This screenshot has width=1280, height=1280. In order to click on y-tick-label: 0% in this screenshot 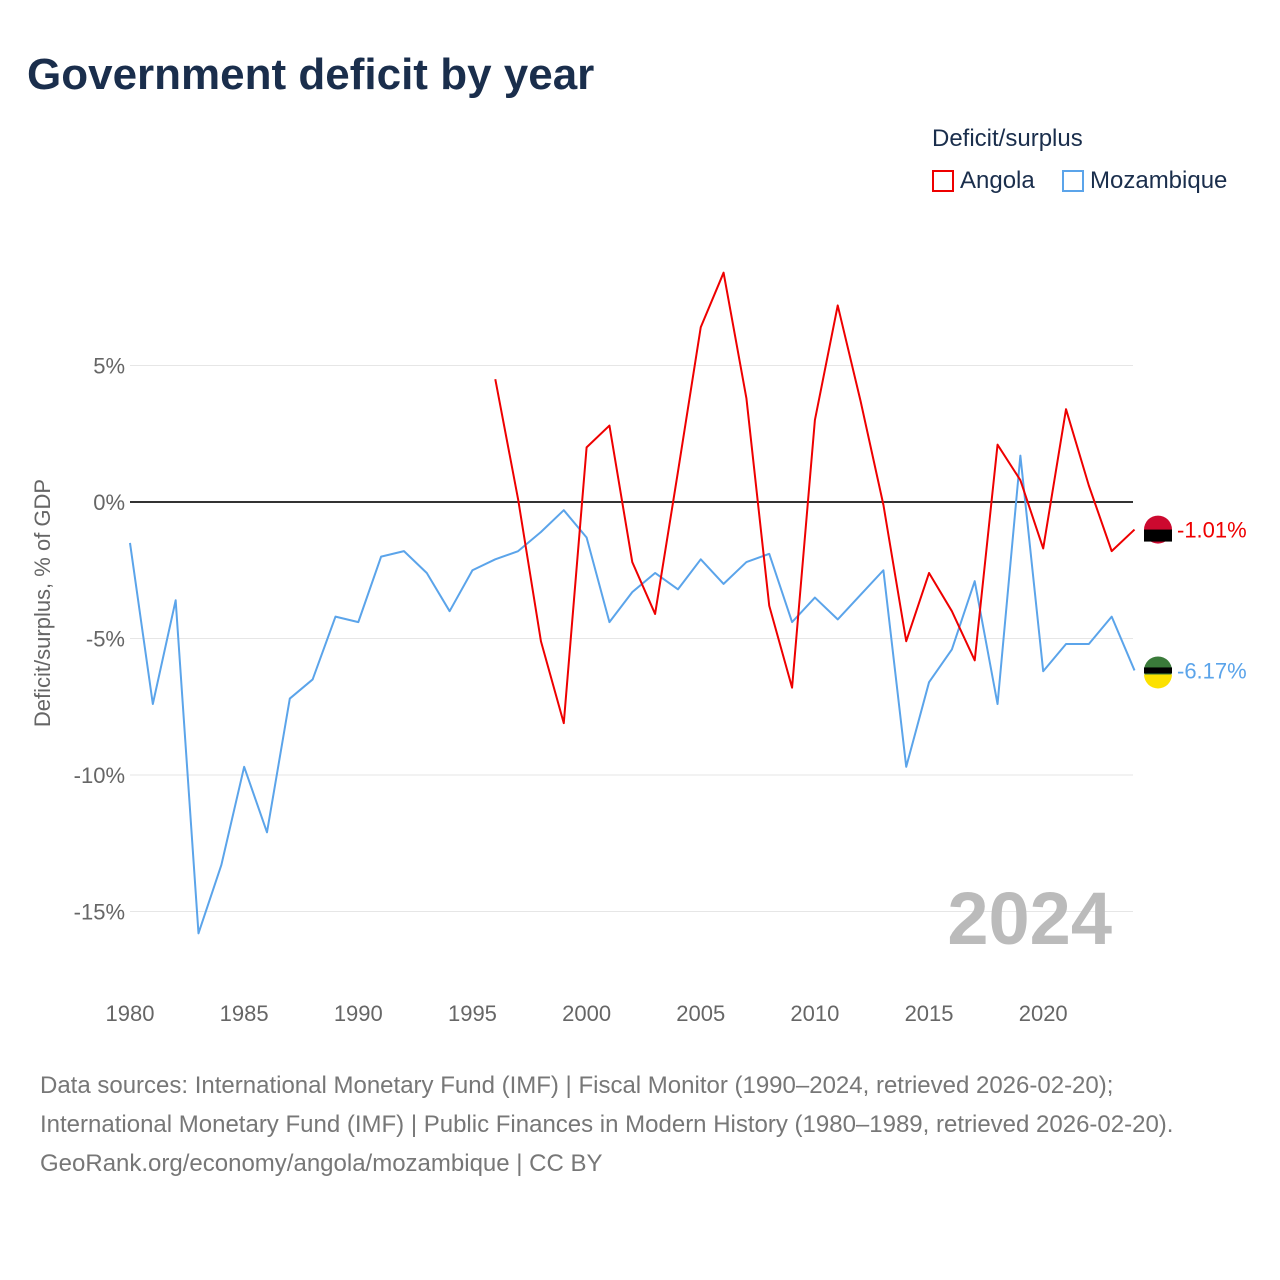, I will do `click(109, 502)`.